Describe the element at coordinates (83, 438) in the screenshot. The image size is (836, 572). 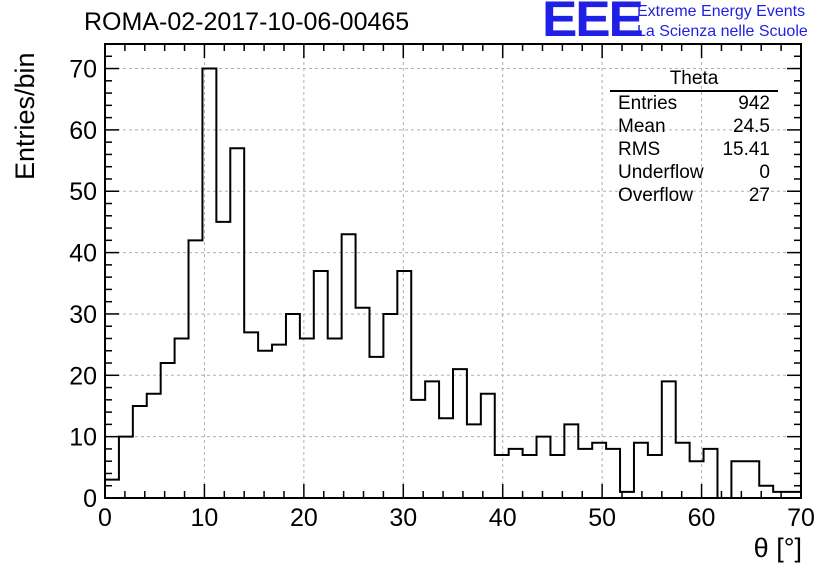
I see `y-tick-label: 10` at that location.